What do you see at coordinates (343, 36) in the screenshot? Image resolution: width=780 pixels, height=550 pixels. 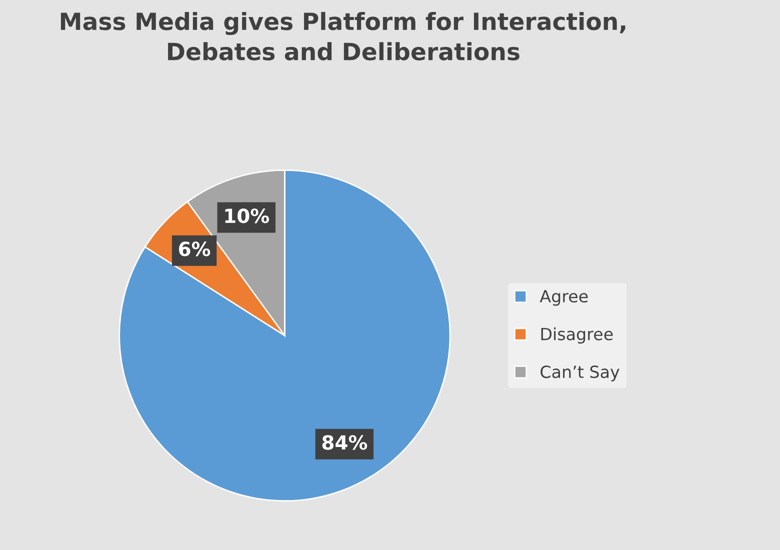 I see `chart-title: Mass Media gives Platform for Interaction, Debates and Deliberations` at bounding box center [343, 36].